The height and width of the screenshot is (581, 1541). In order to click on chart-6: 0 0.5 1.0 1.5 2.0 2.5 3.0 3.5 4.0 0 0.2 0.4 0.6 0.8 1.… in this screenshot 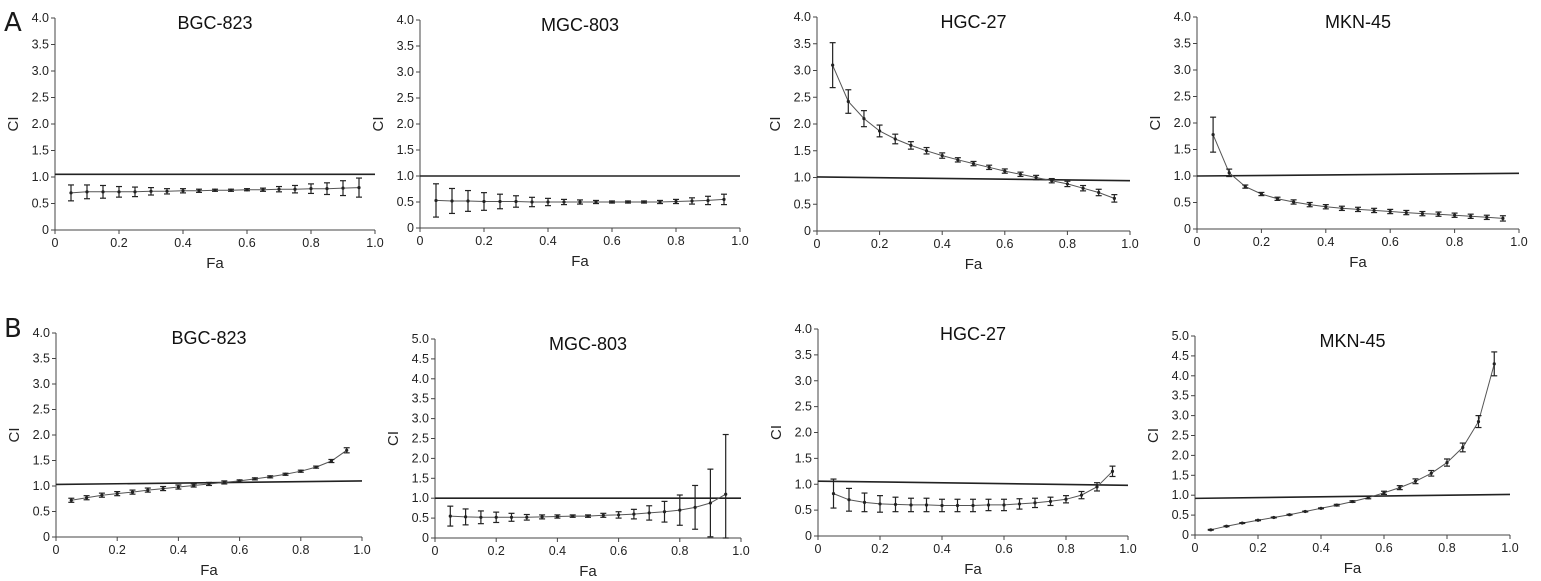, I will do `click(952, 450)`.